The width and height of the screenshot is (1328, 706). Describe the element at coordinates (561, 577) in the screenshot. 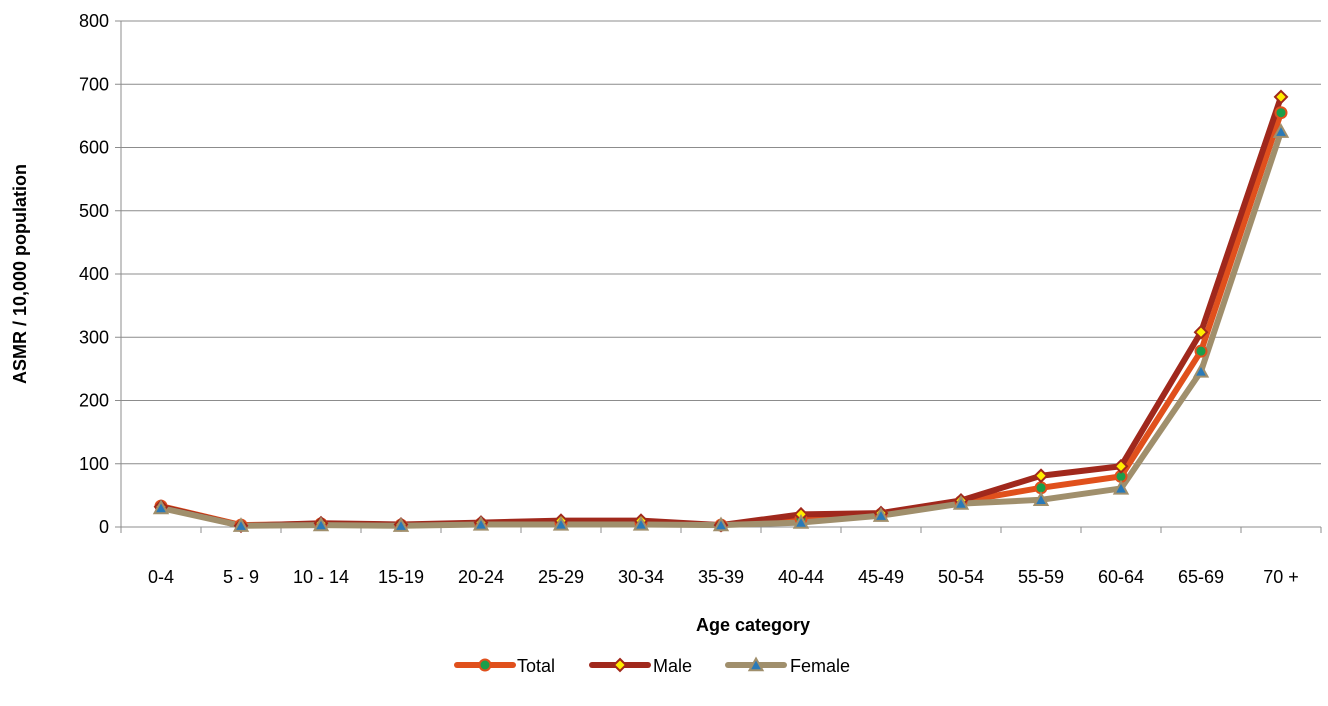

I see `x-tick-label: 25-29` at that location.